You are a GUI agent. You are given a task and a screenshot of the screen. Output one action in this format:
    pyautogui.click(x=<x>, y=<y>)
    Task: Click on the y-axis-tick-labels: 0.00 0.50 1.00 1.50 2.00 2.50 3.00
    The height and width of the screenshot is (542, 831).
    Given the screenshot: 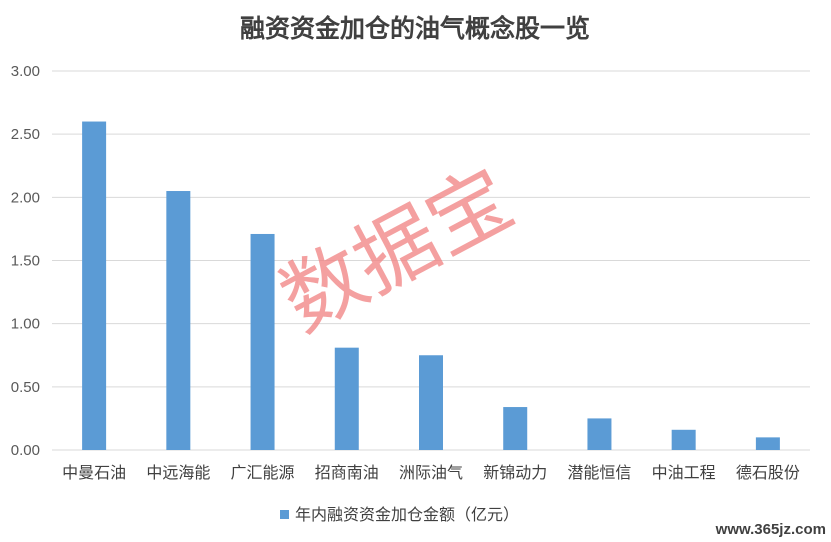 What is the action you would take?
    pyautogui.click(x=25, y=261)
    